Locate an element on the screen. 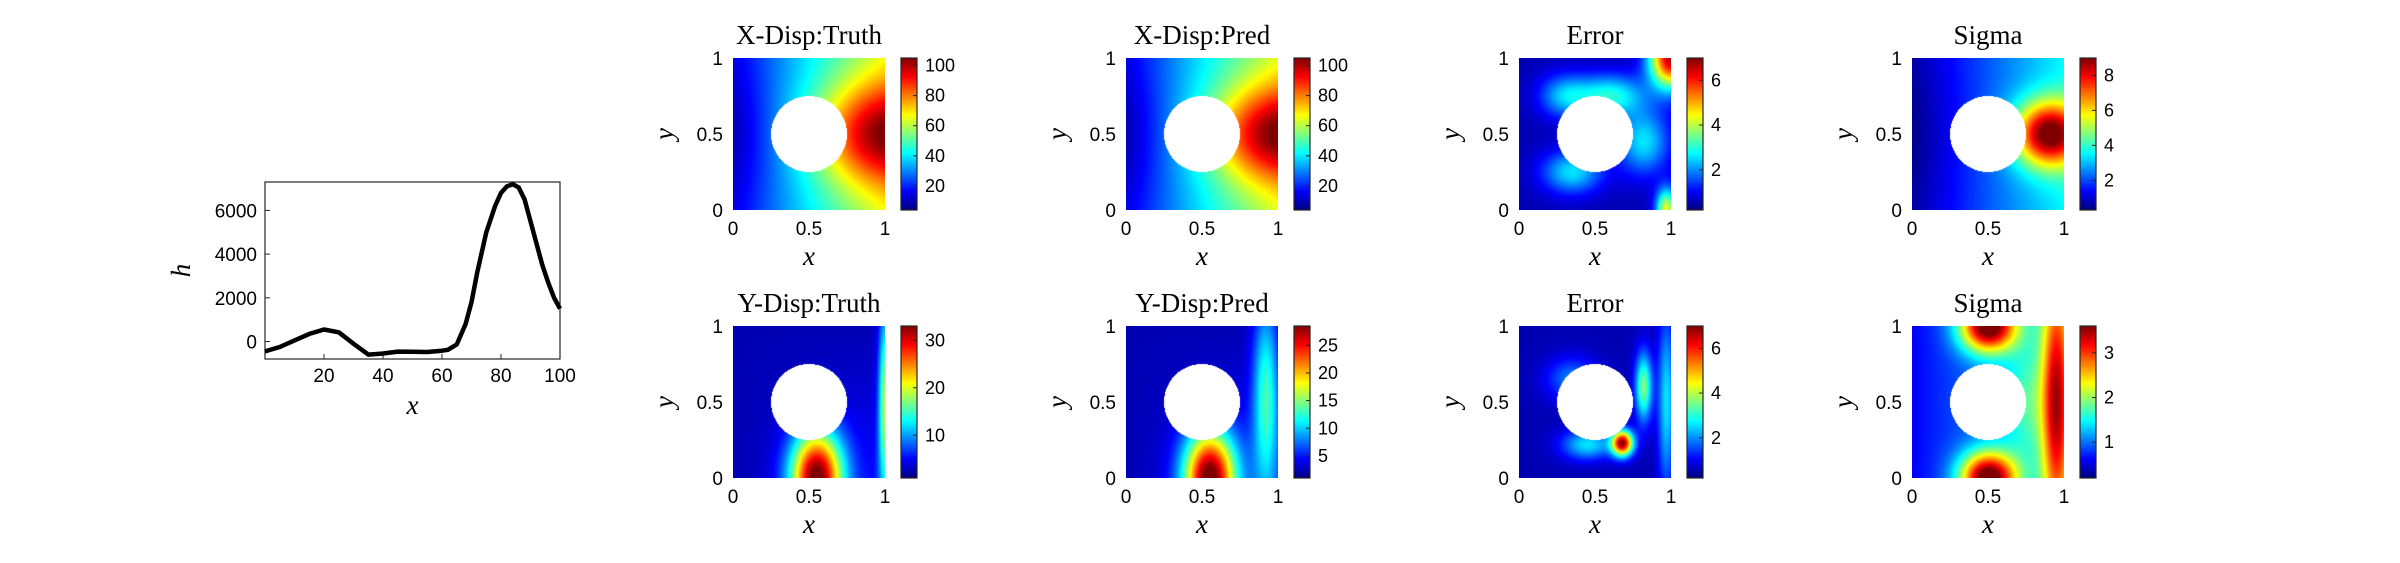 The image size is (2400, 563). heatmap-panel-xdisp-error: Error 0 0.5 1 0 0.5 1 x y 2 4 6 is located at coordinates (1578, 145).